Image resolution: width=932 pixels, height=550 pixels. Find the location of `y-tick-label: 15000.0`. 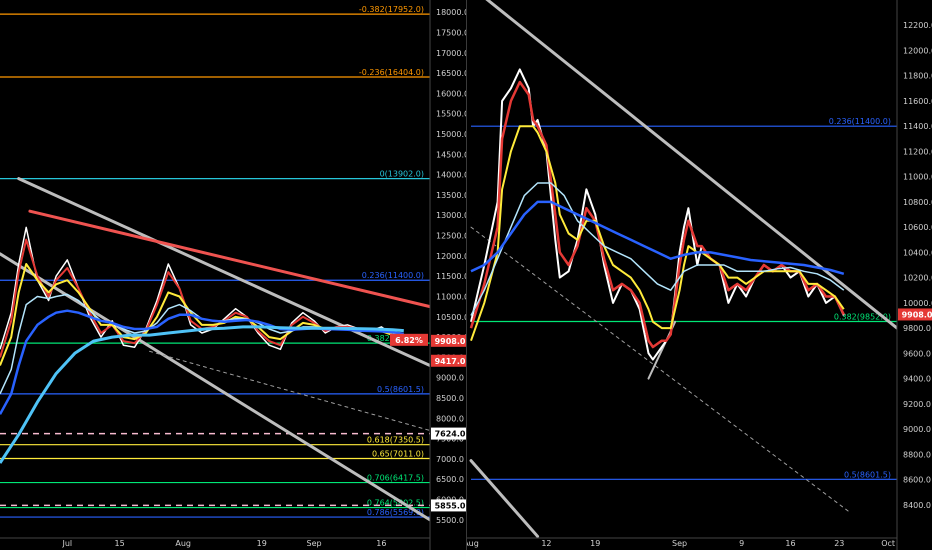

y-tick-label: 15000.0 is located at coordinates (451, 134).